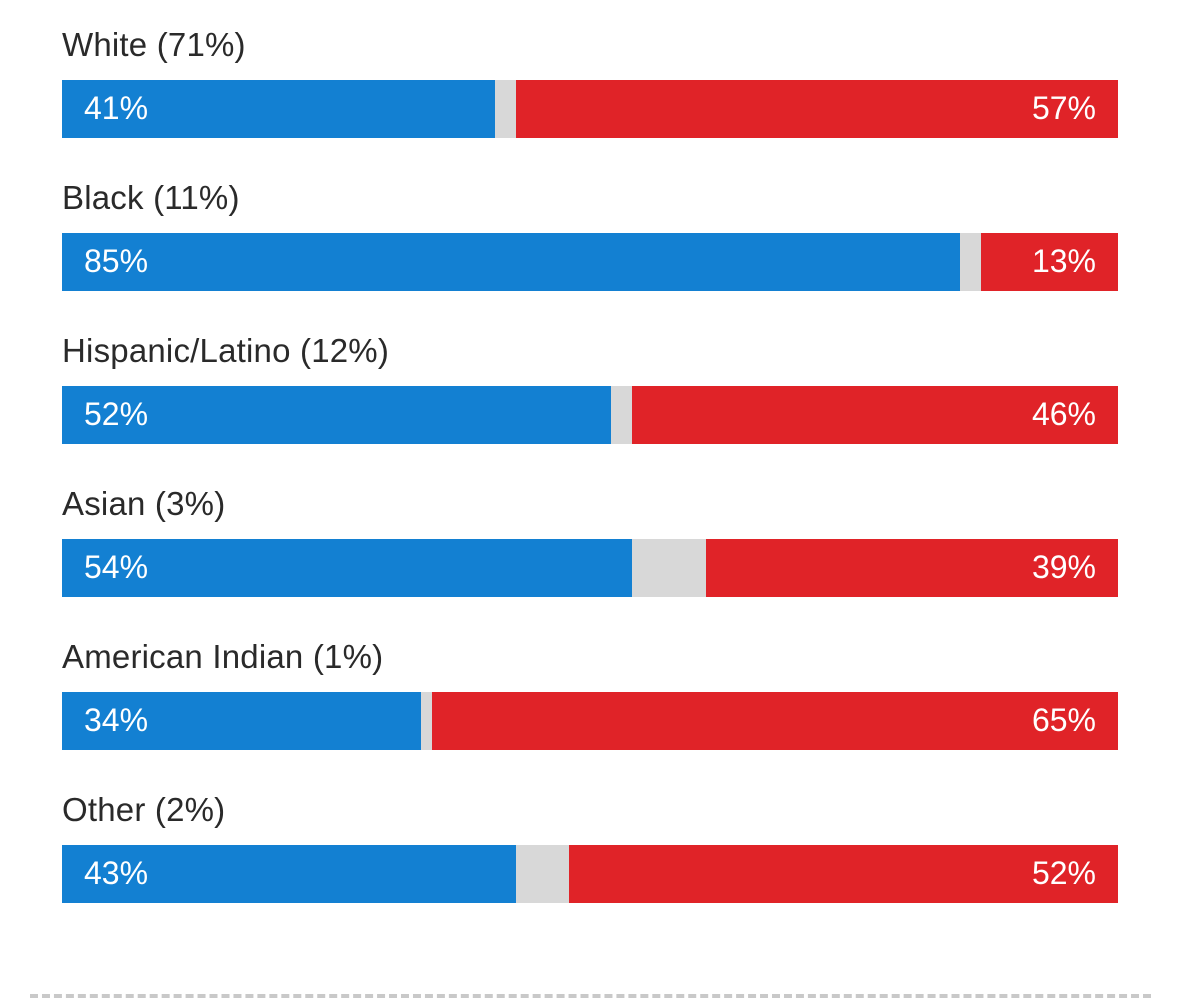 The image size is (1179, 1006). Describe the element at coordinates (289, 873) in the screenshot. I see `democrat-bar-segment: 43%` at that location.